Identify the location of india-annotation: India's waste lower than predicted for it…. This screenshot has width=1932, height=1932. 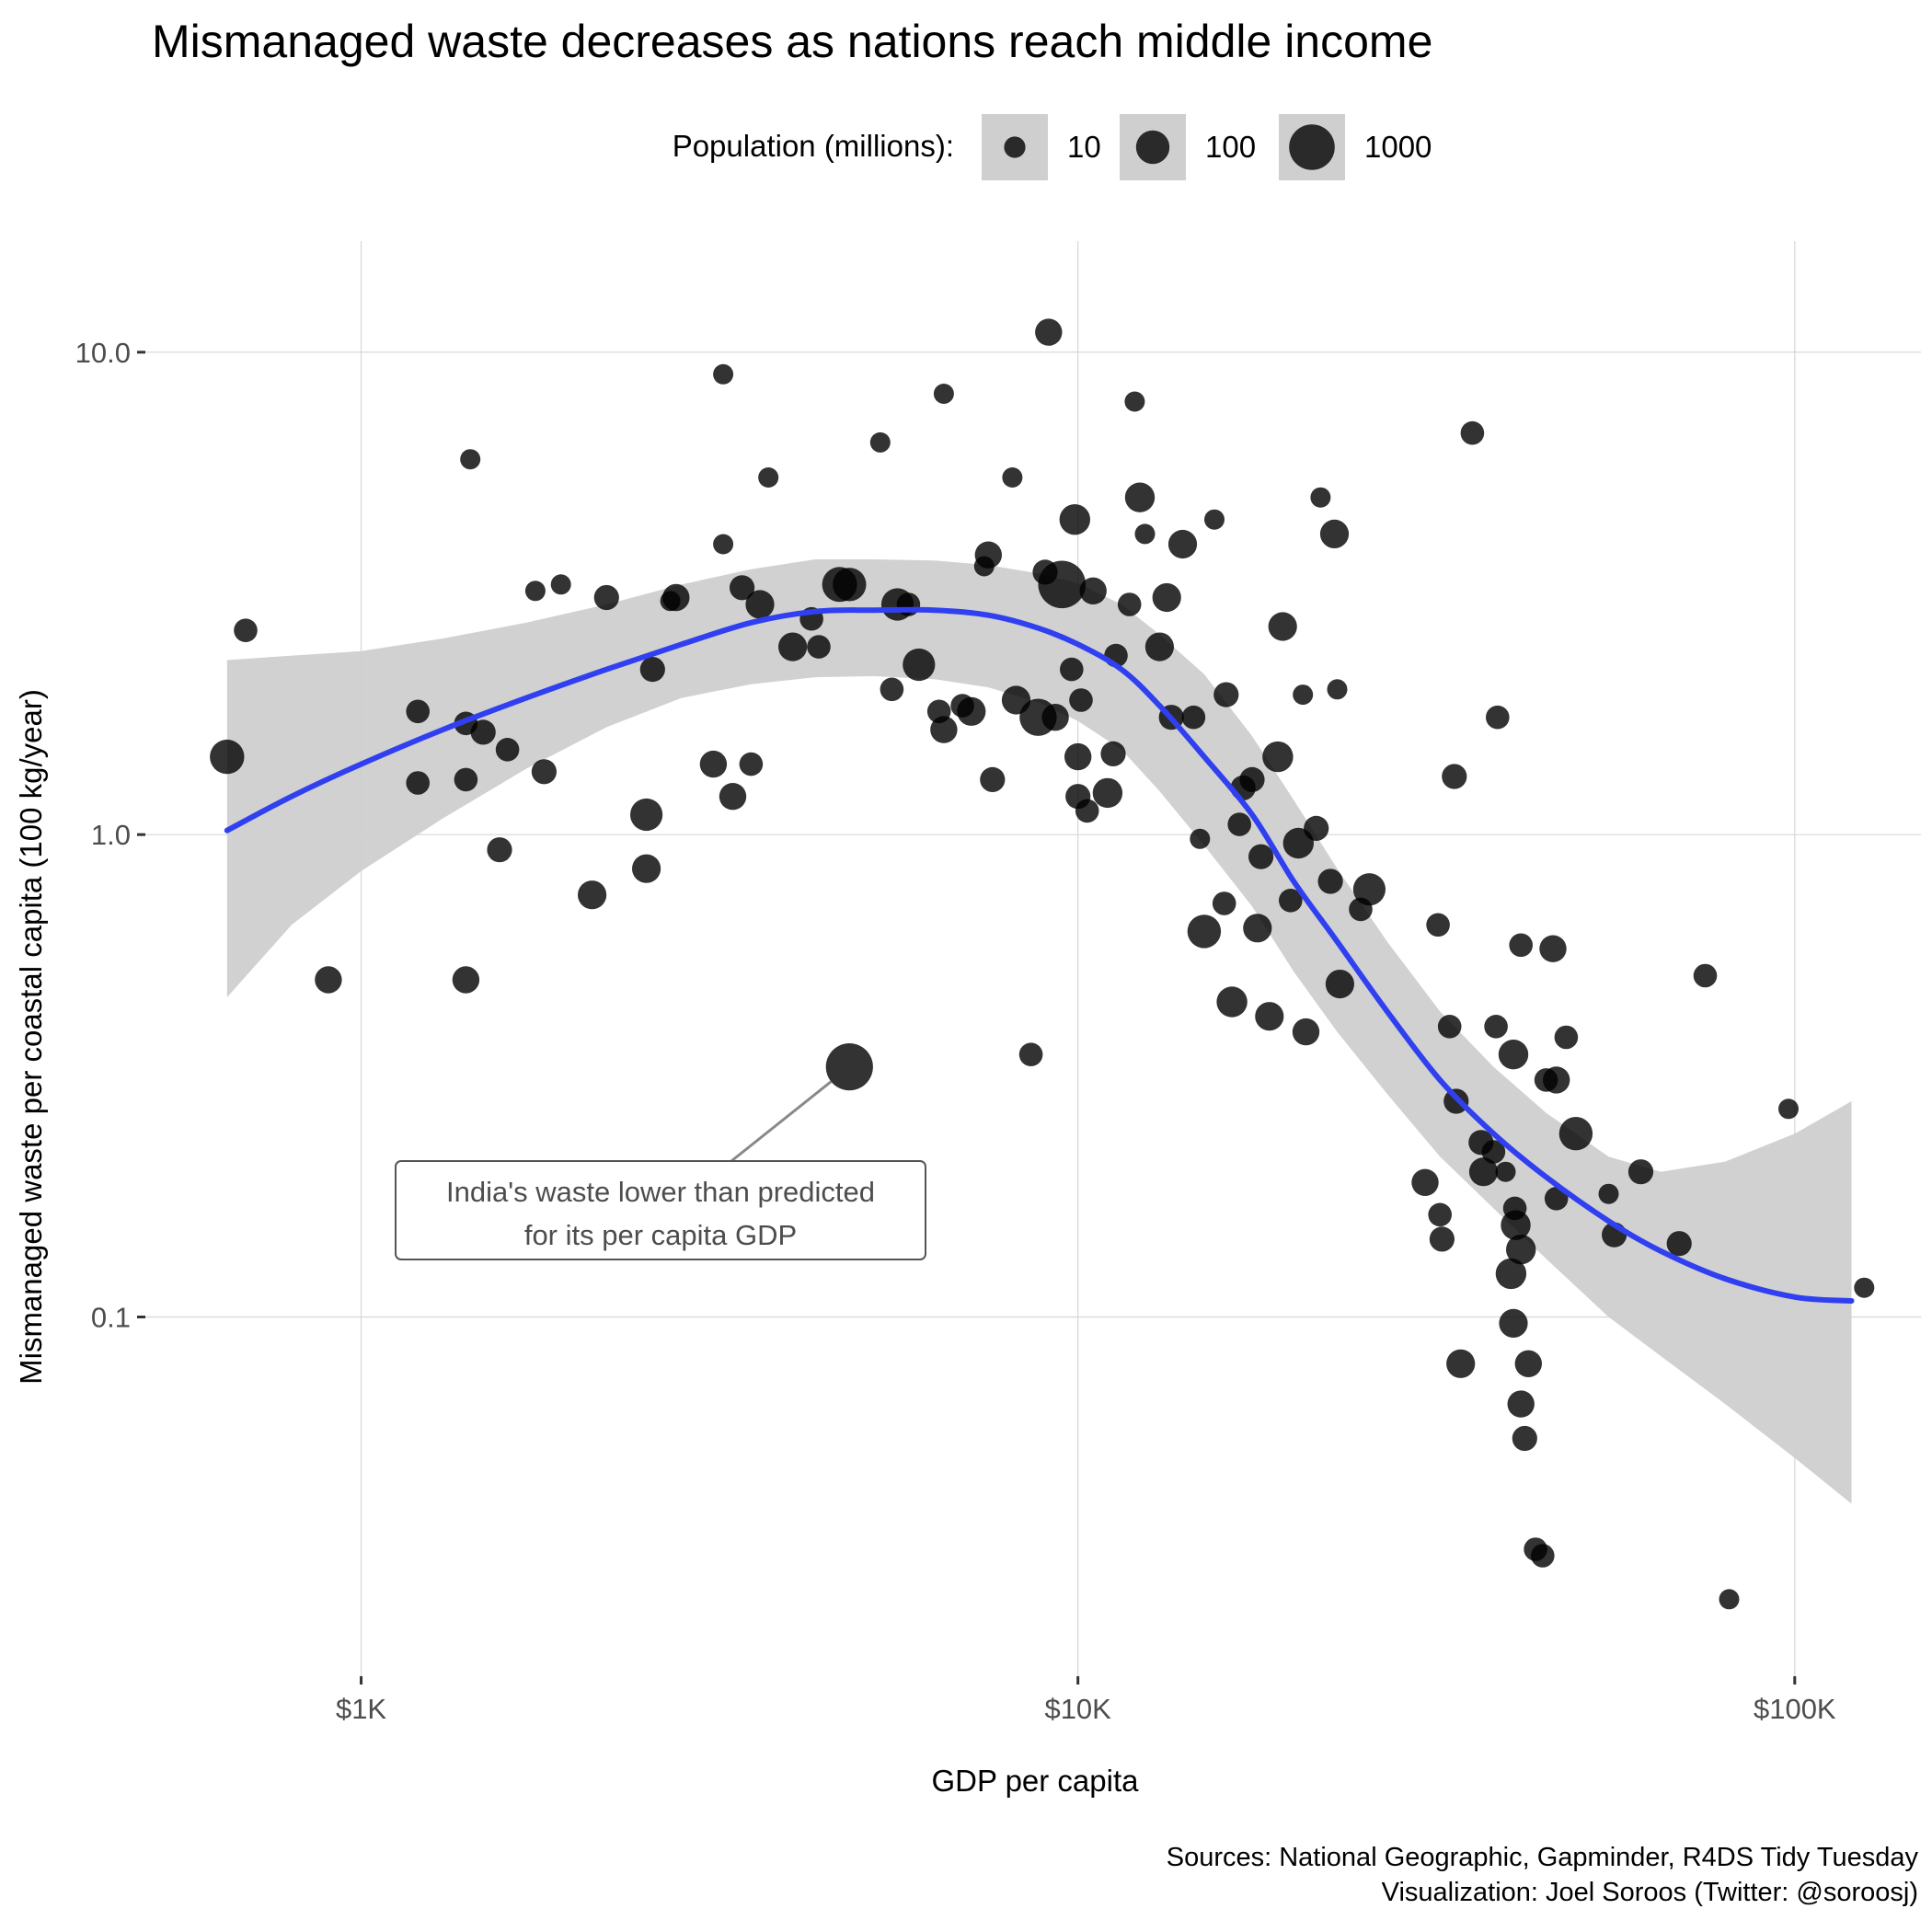
(660, 1170).